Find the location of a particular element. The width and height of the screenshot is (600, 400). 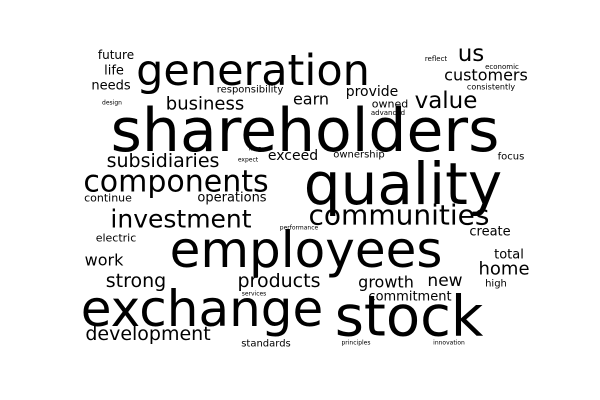

word-future: future is located at coordinates (116, 55).